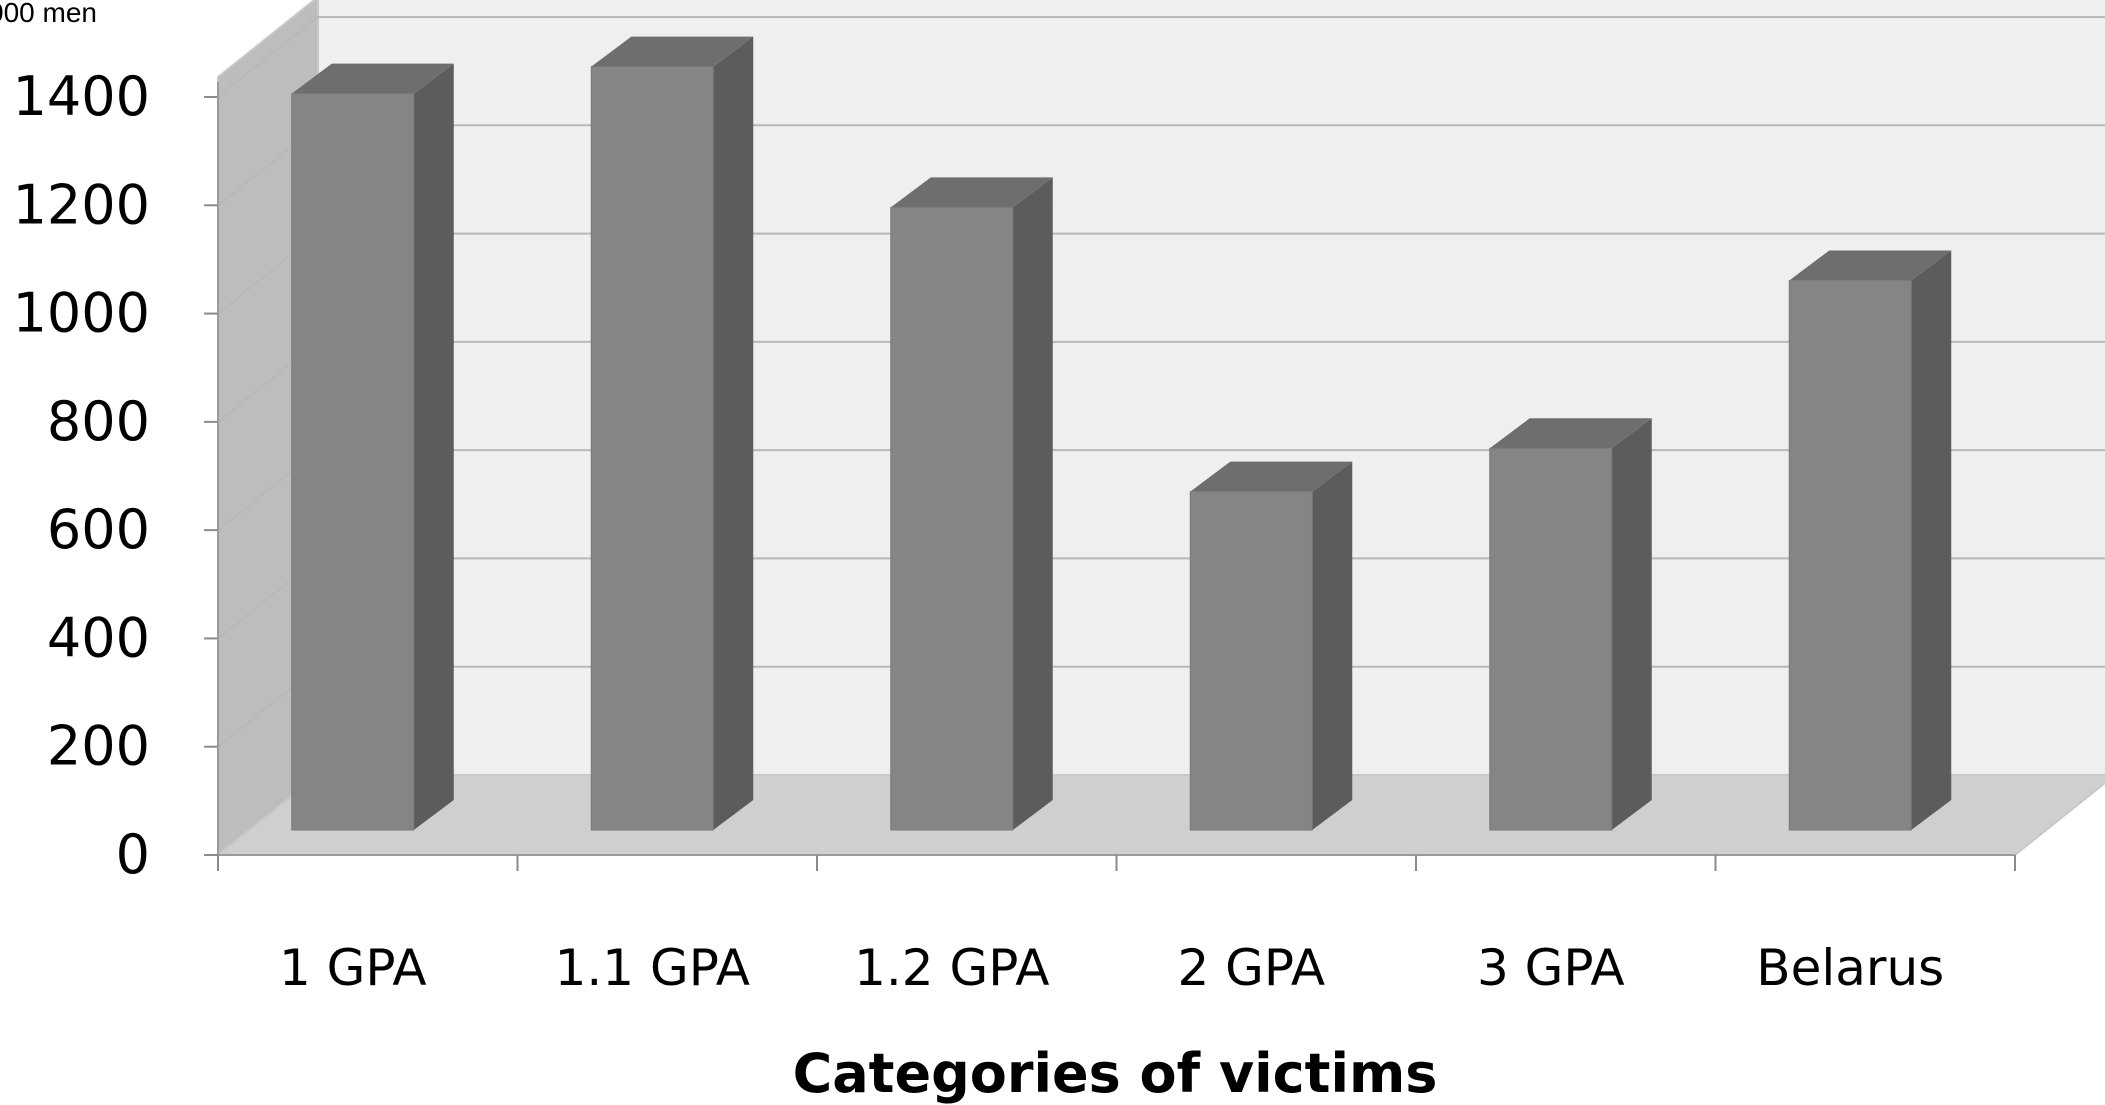 This screenshot has height=1105, width=2105. Describe the element at coordinates (1251, 968) in the screenshot. I see `x-tick-label: 2 GPA` at that location.